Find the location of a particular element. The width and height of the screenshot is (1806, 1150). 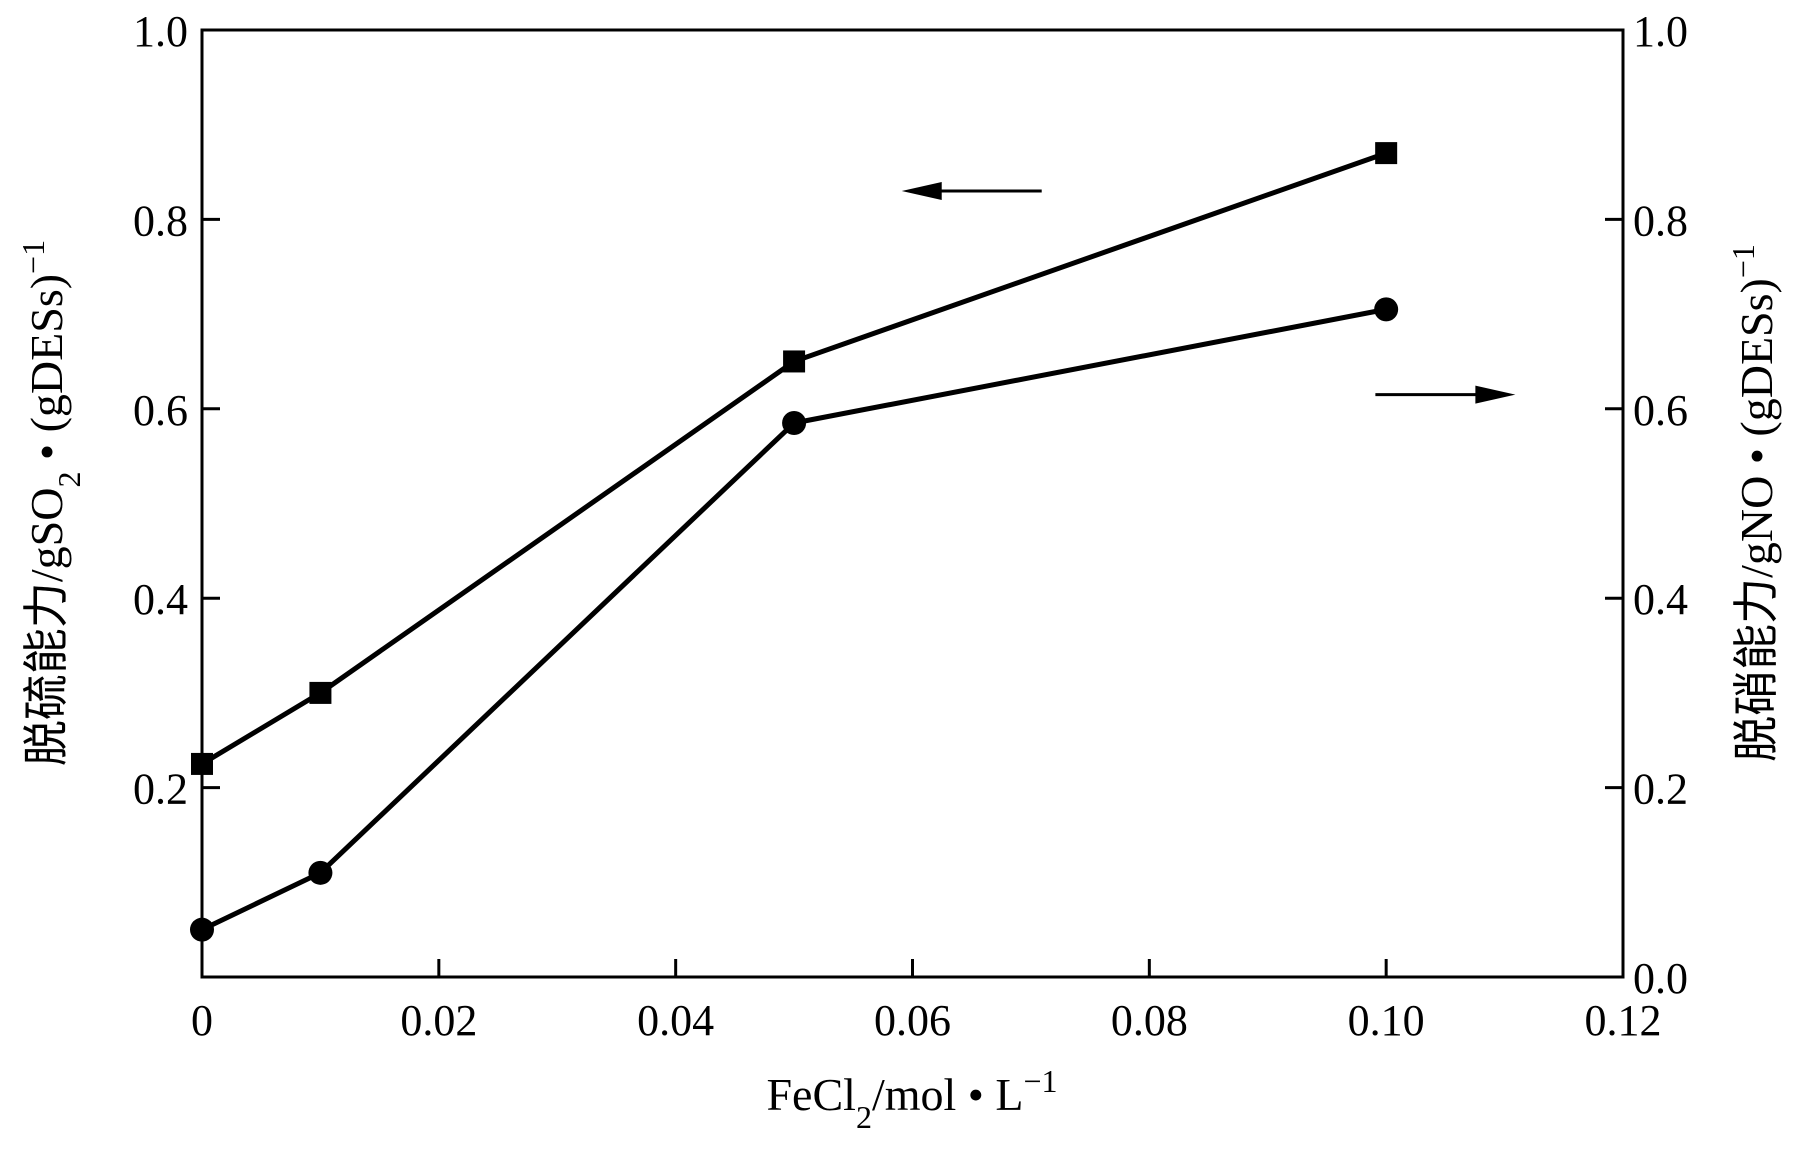

x-tick-label: 0.08 is located at coordinates (1149, 1020).